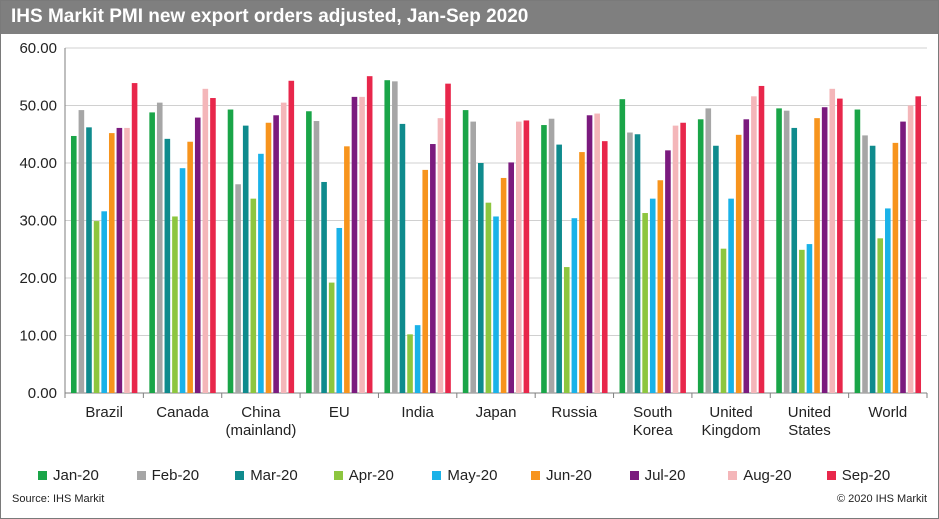  Describe the element at coordinates (809, 430) in the screenshot. I see `x-tick-label: States` at that location.